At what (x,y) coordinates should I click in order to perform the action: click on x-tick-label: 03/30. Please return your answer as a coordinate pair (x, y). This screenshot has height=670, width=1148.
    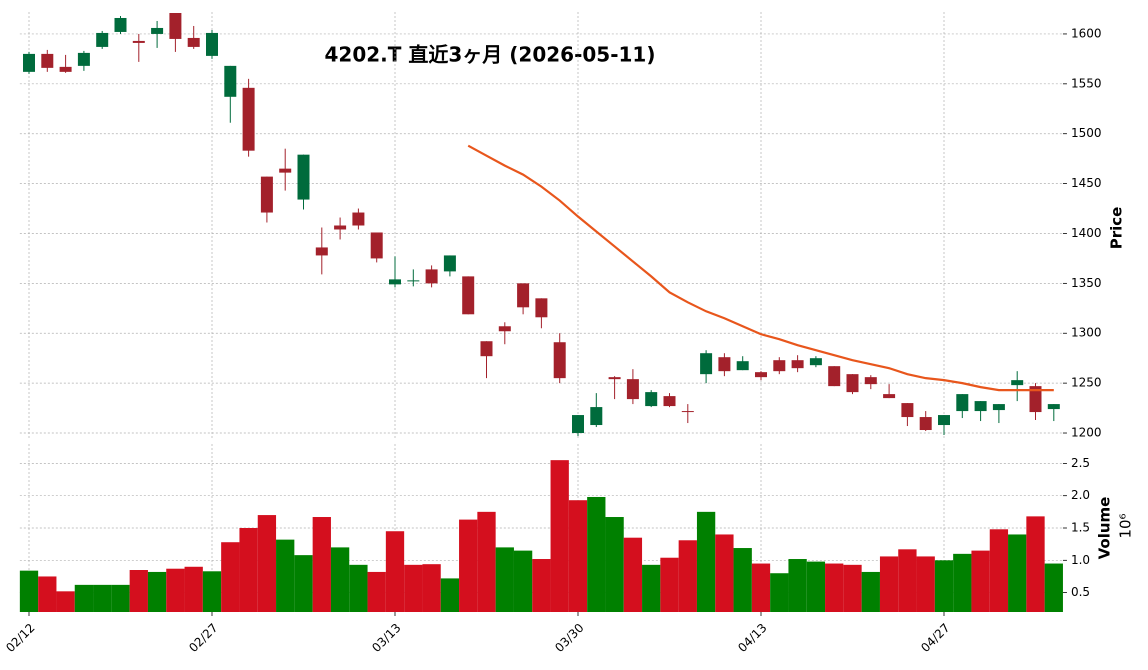
    Looking at the image, I should click on (569, 638).